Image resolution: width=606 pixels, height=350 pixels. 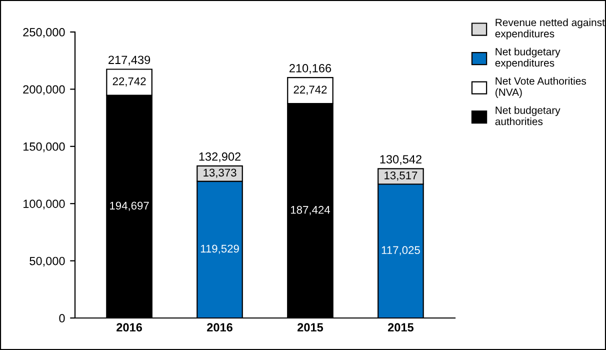 I want to click on total-label: 217,439, so click(x=129, y=61).